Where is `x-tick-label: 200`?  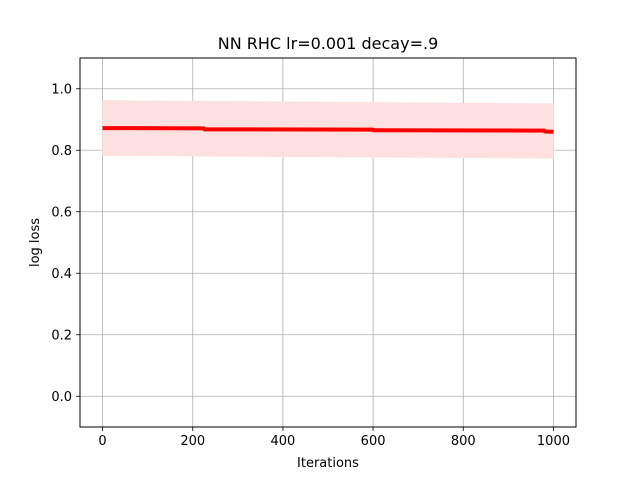 x-tick-label: 200 is located at coordinates (192, 441).